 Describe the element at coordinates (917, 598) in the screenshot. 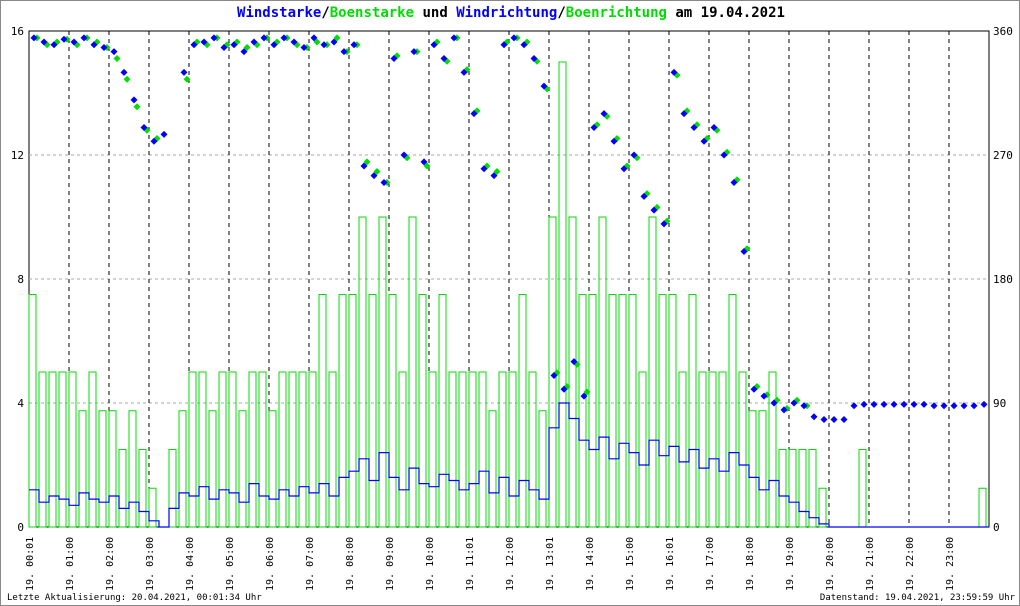

I see `data-timestamp-text: Datenstand: 19.04.2021, 23:59:59 Uhr` at that location.